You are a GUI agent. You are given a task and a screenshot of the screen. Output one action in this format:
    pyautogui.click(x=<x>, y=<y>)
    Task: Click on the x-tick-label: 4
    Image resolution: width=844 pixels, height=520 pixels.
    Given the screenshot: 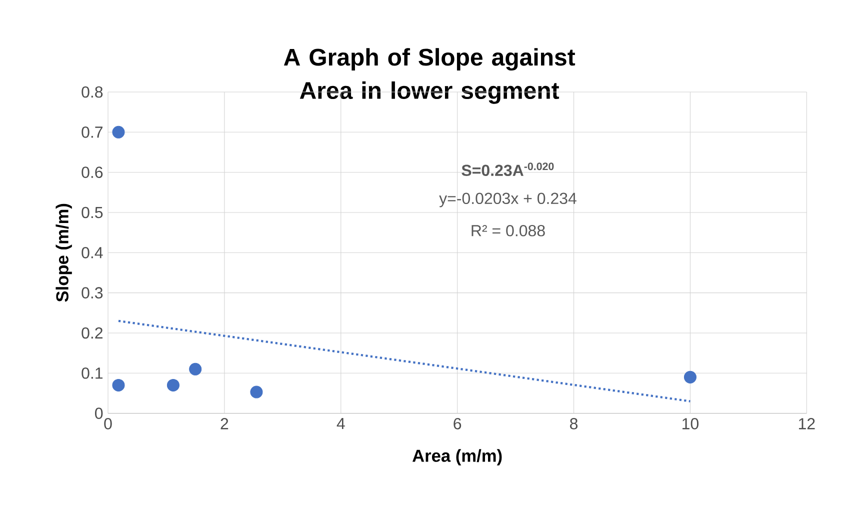 What is the action you would take?
    pyautogui.click(x=340, y=424)
    